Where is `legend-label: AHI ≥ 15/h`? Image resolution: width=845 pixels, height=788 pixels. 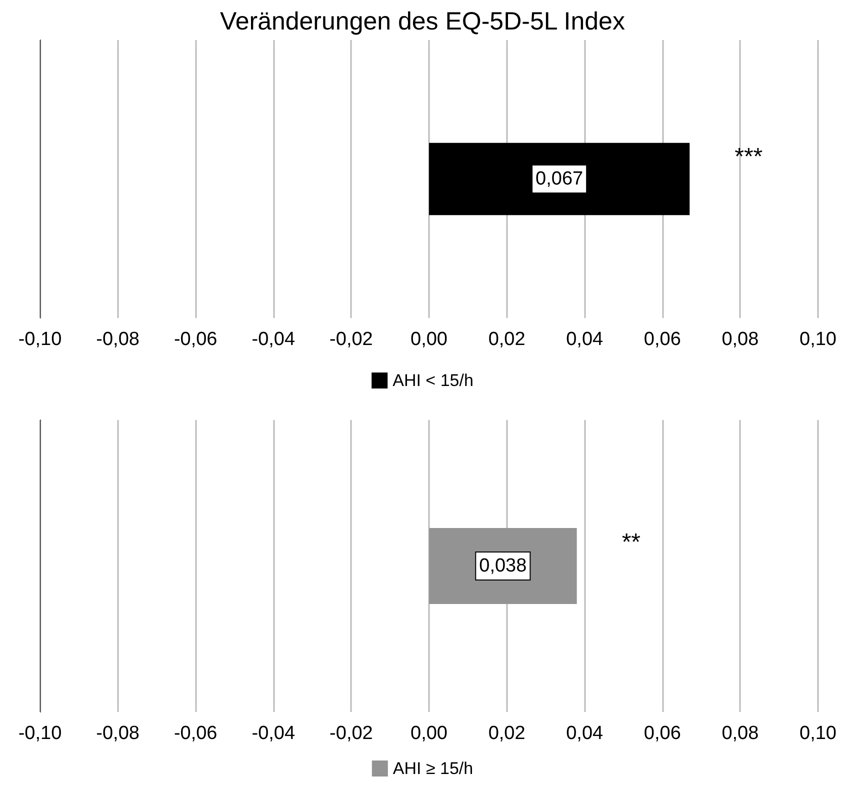 legend-label: AHI ≥ 15/h is located at coordinates (433, 768).